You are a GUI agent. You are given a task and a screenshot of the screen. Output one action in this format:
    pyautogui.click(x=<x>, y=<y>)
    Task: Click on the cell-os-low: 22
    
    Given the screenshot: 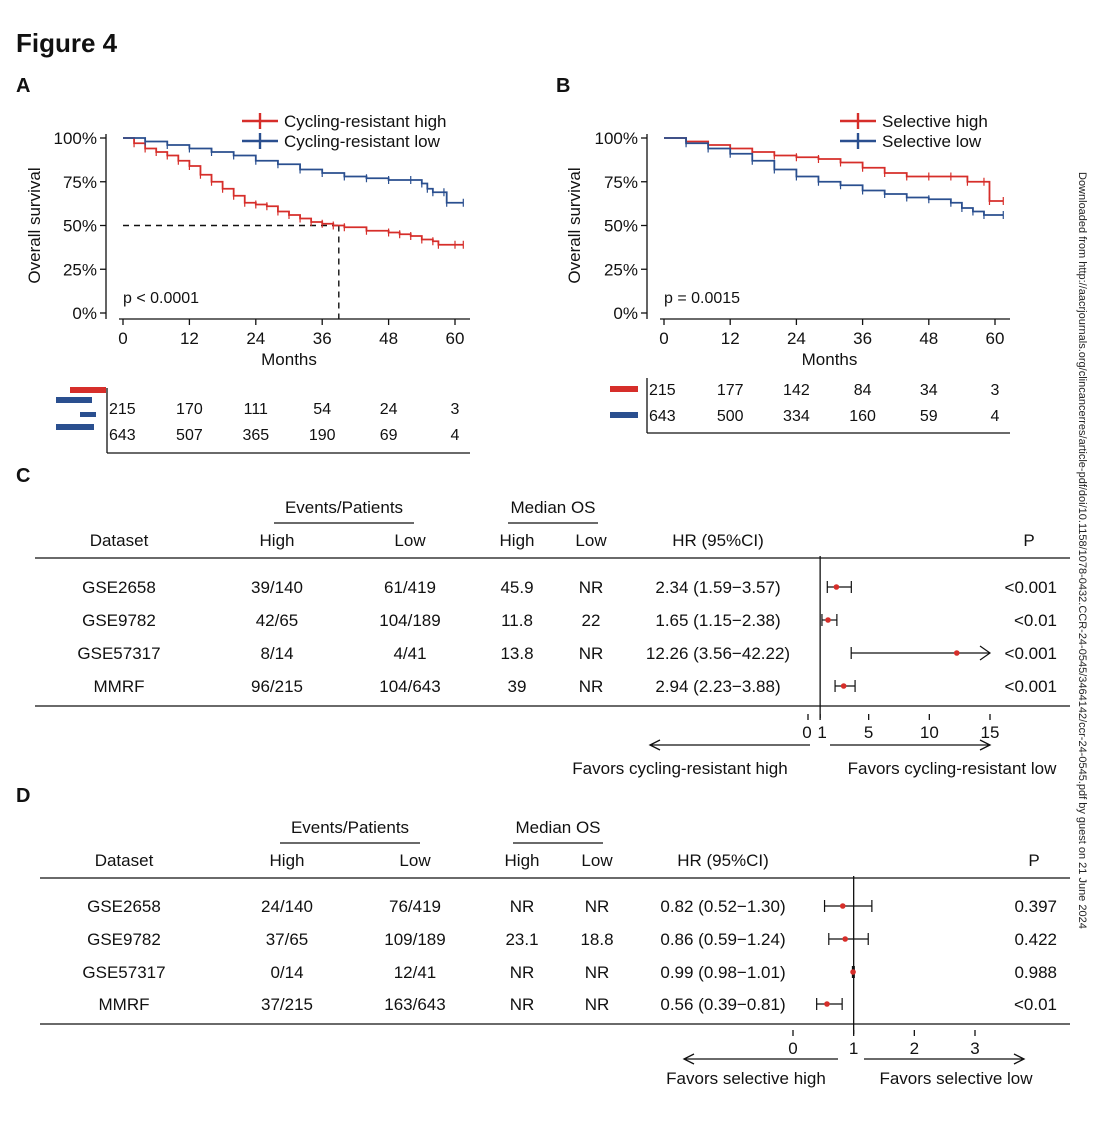 What is the action you would take?
    pyautogui.click(x=591, y=620)
    